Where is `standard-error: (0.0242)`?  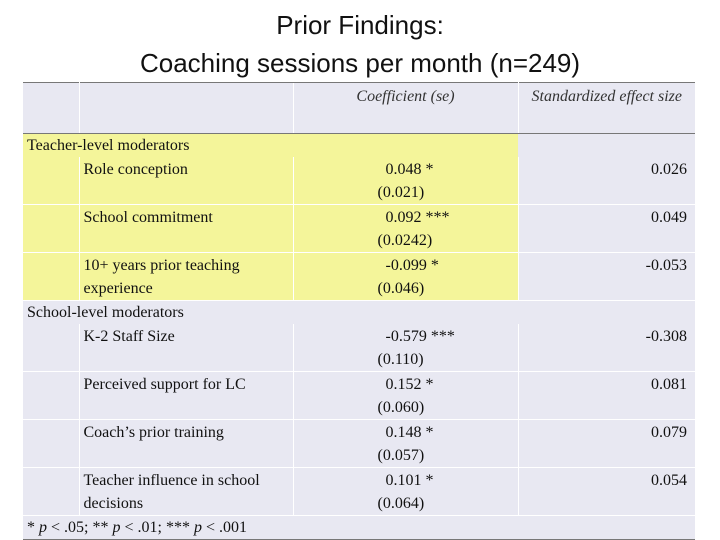 standard-error: (0.0242) is located at coordinates (405, 240).